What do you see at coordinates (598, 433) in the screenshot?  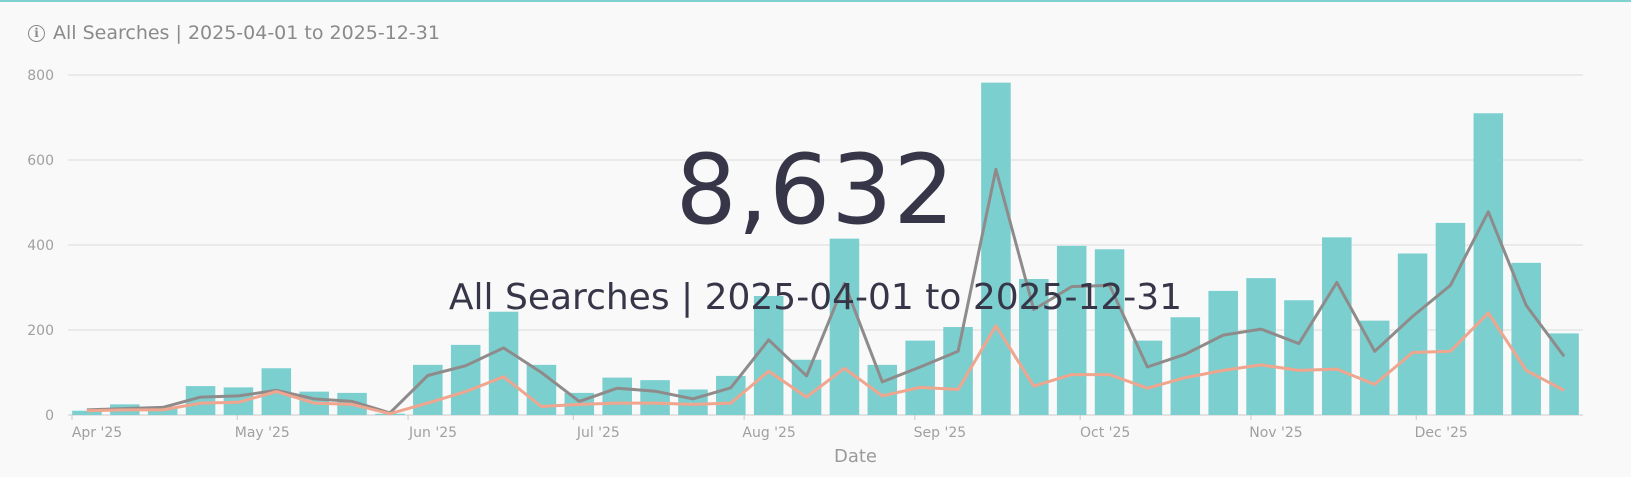 I see `x-tick-label: Jul '25` at bounding box center [598, 433].